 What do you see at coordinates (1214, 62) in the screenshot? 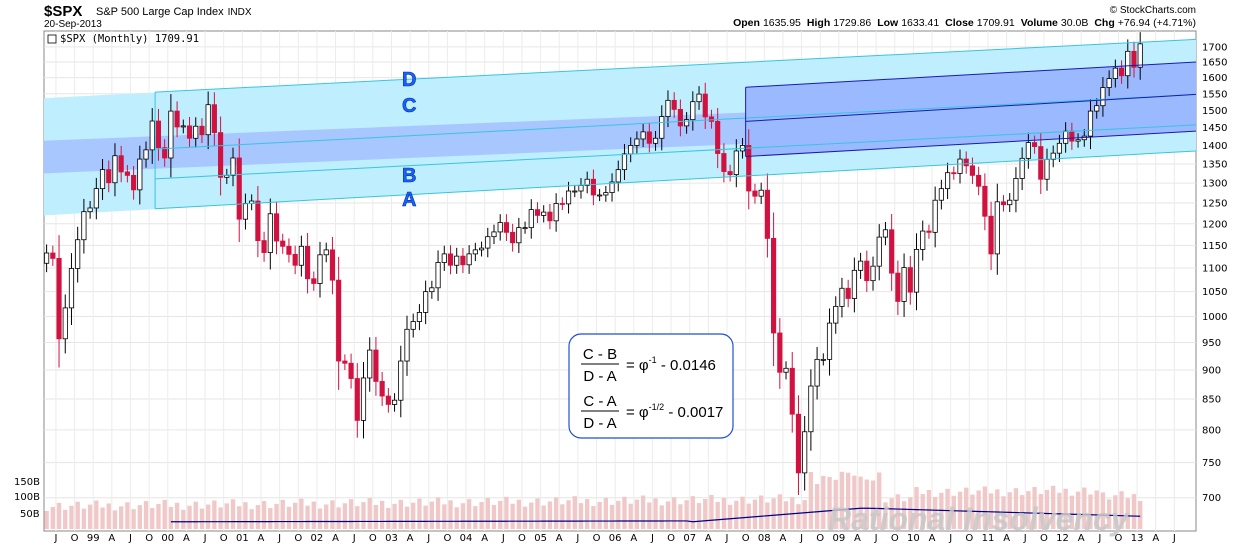
I see `y-tick-label: 1650` at bounding box center [1214, 62].